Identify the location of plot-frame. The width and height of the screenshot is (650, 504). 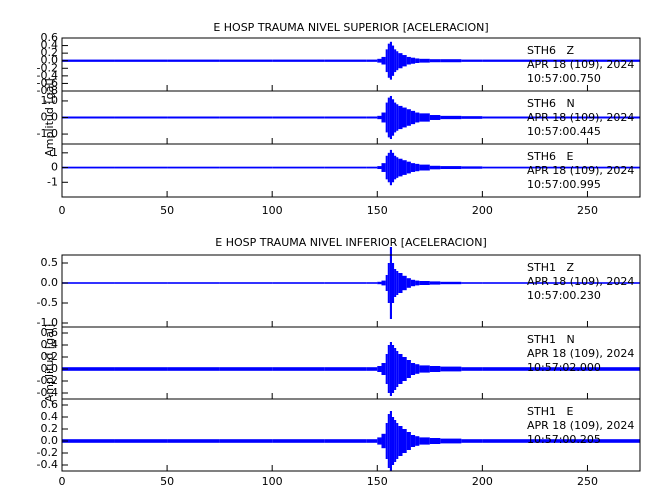
(351, 435).